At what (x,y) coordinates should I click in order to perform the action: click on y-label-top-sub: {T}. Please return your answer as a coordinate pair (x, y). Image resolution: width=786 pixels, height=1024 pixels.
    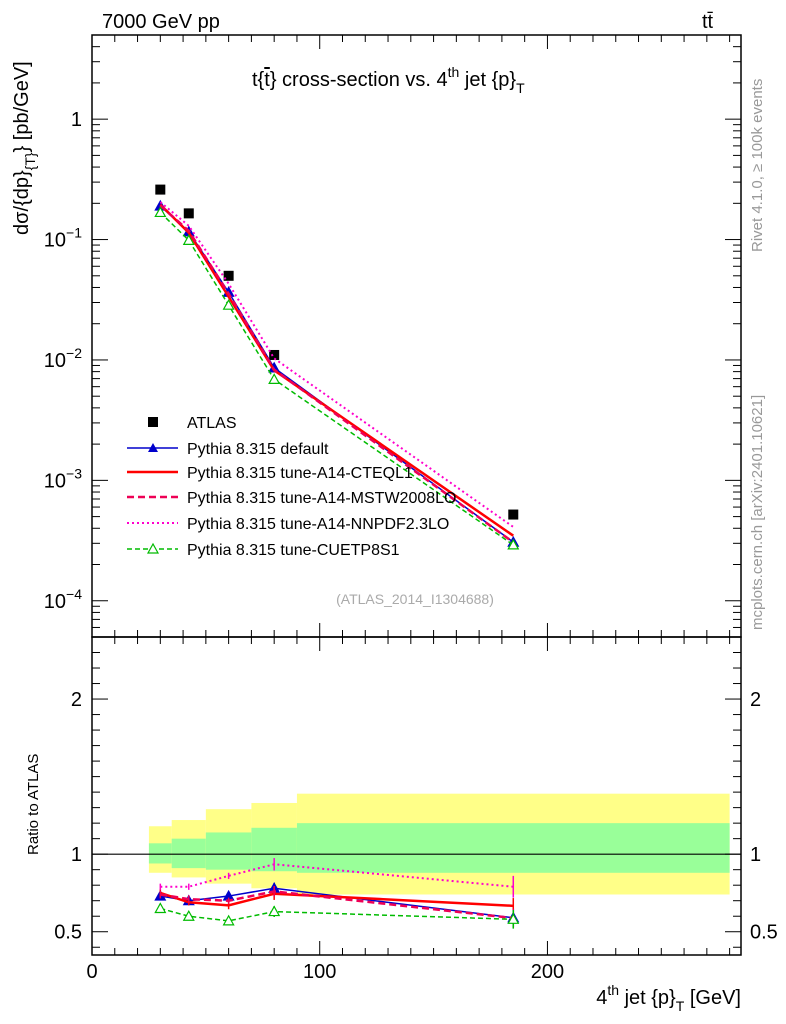
    Looking at the image, I should click on (30, 161).